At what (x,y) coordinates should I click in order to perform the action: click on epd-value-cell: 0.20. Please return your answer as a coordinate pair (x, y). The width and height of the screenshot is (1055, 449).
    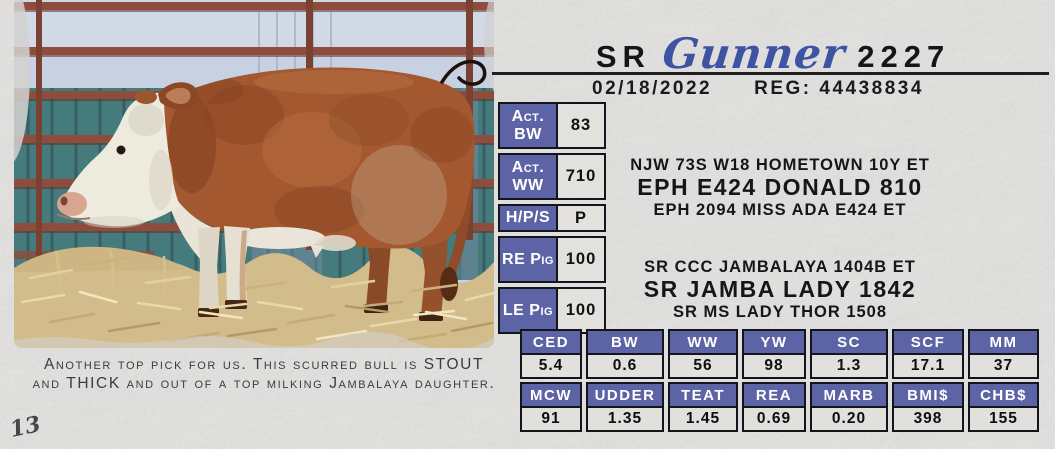
    Looking at the image, I should click on (849, 419).